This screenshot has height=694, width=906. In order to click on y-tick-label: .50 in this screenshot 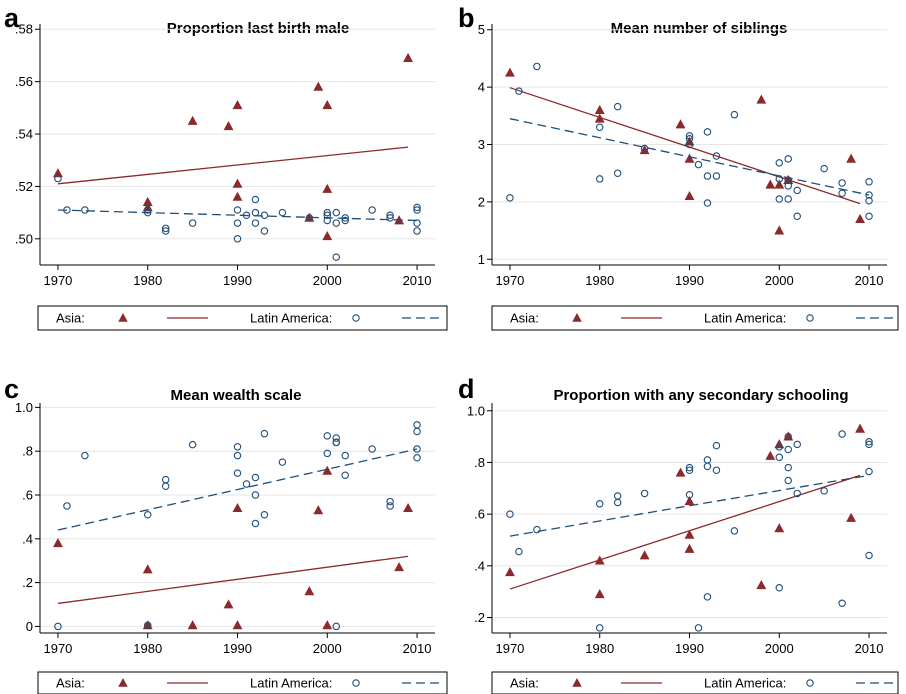, I will do `click(24, 238)`.